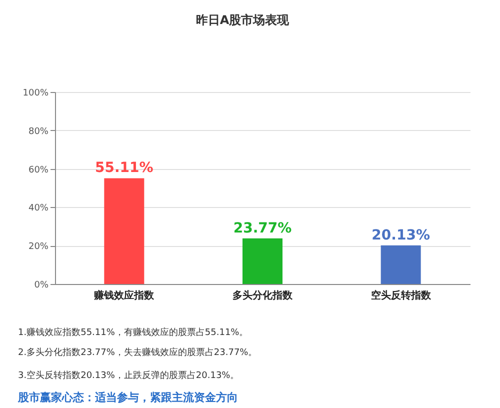 Image resolution: width=500 pixels, height=408 pixels. Describe the element at coordinates (38, 209) in the screenshot. I see `y-tick-label: 40%` at that location.